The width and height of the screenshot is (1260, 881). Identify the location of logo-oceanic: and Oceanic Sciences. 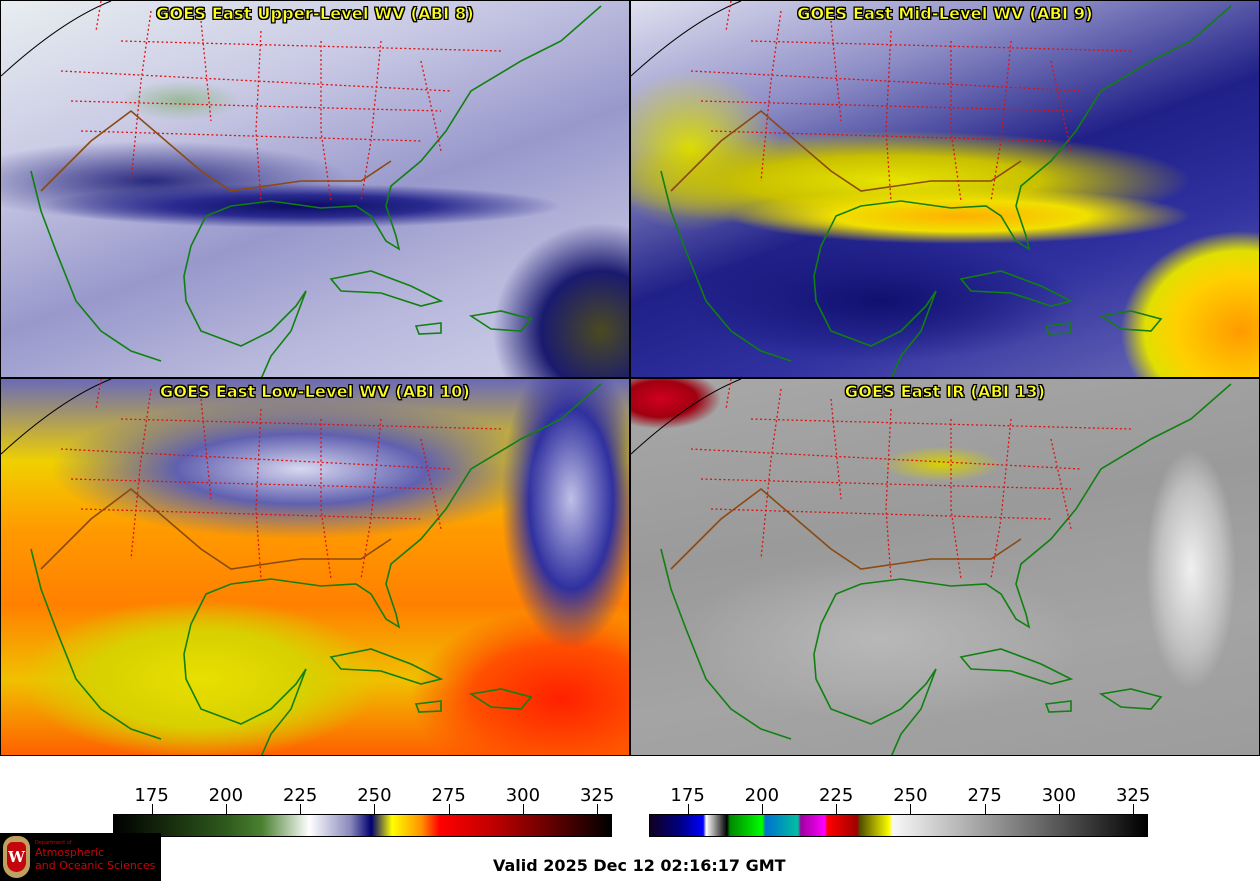
(95, 865).